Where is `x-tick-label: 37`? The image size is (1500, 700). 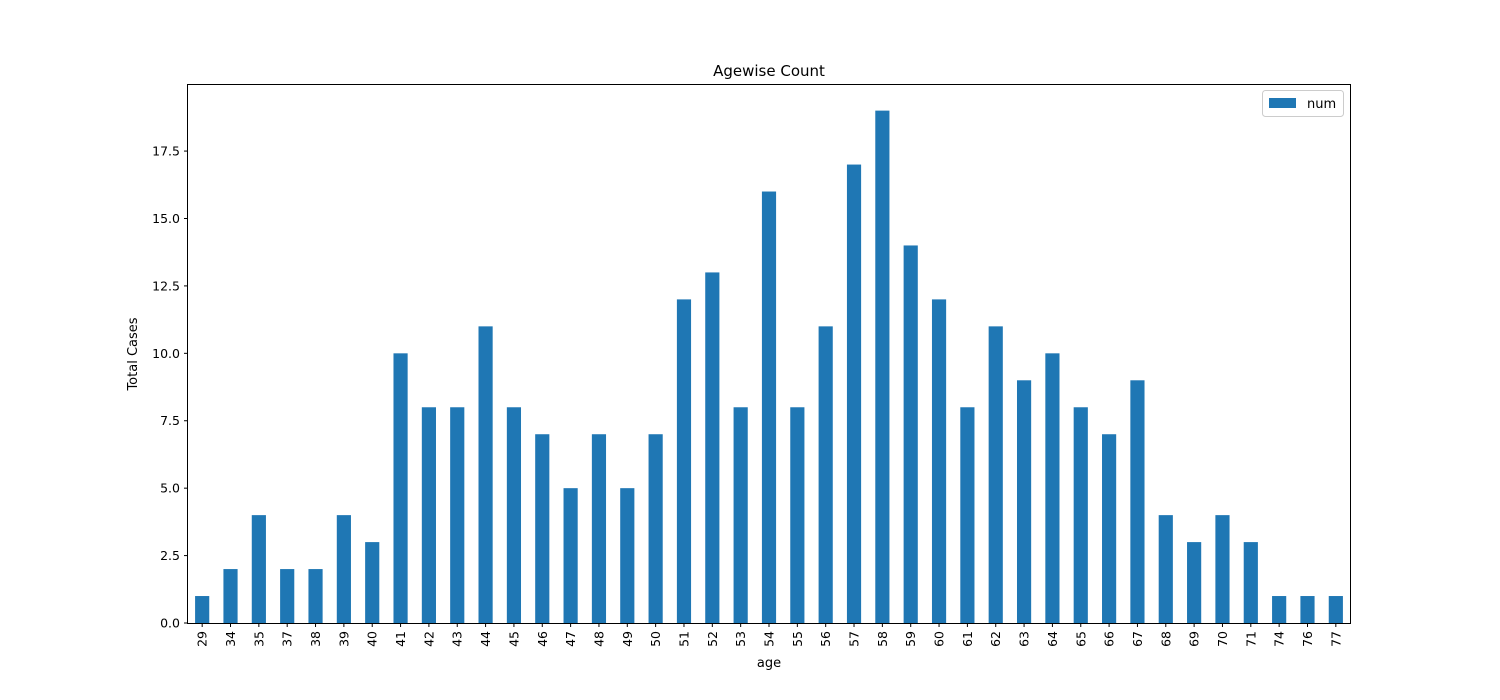
x-tick-label: 37 is located at coordinates (287, 639).